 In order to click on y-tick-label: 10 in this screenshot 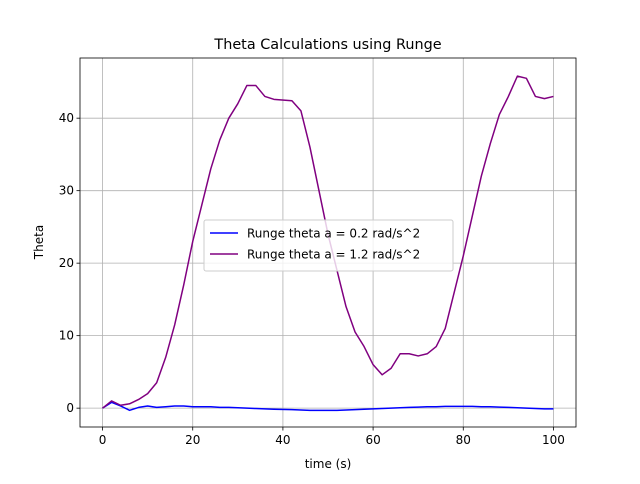, I will do `click(66, 336)`.